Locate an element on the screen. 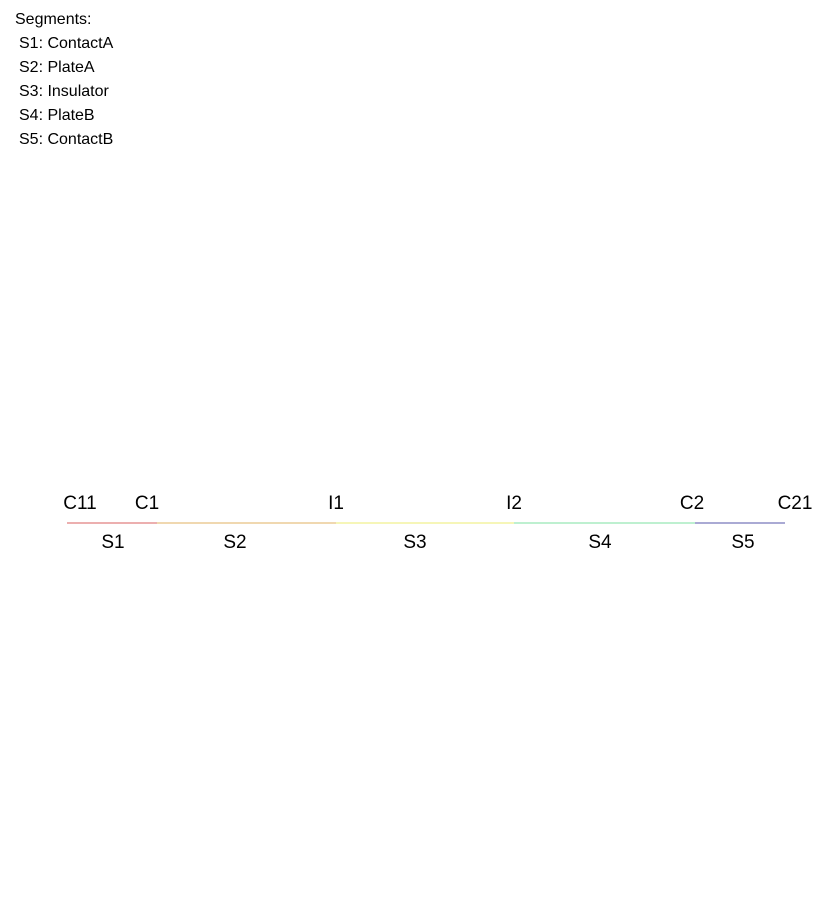 The image size is (836, 912). segment-label-s2: S2 is located at coordinates (234, 542).